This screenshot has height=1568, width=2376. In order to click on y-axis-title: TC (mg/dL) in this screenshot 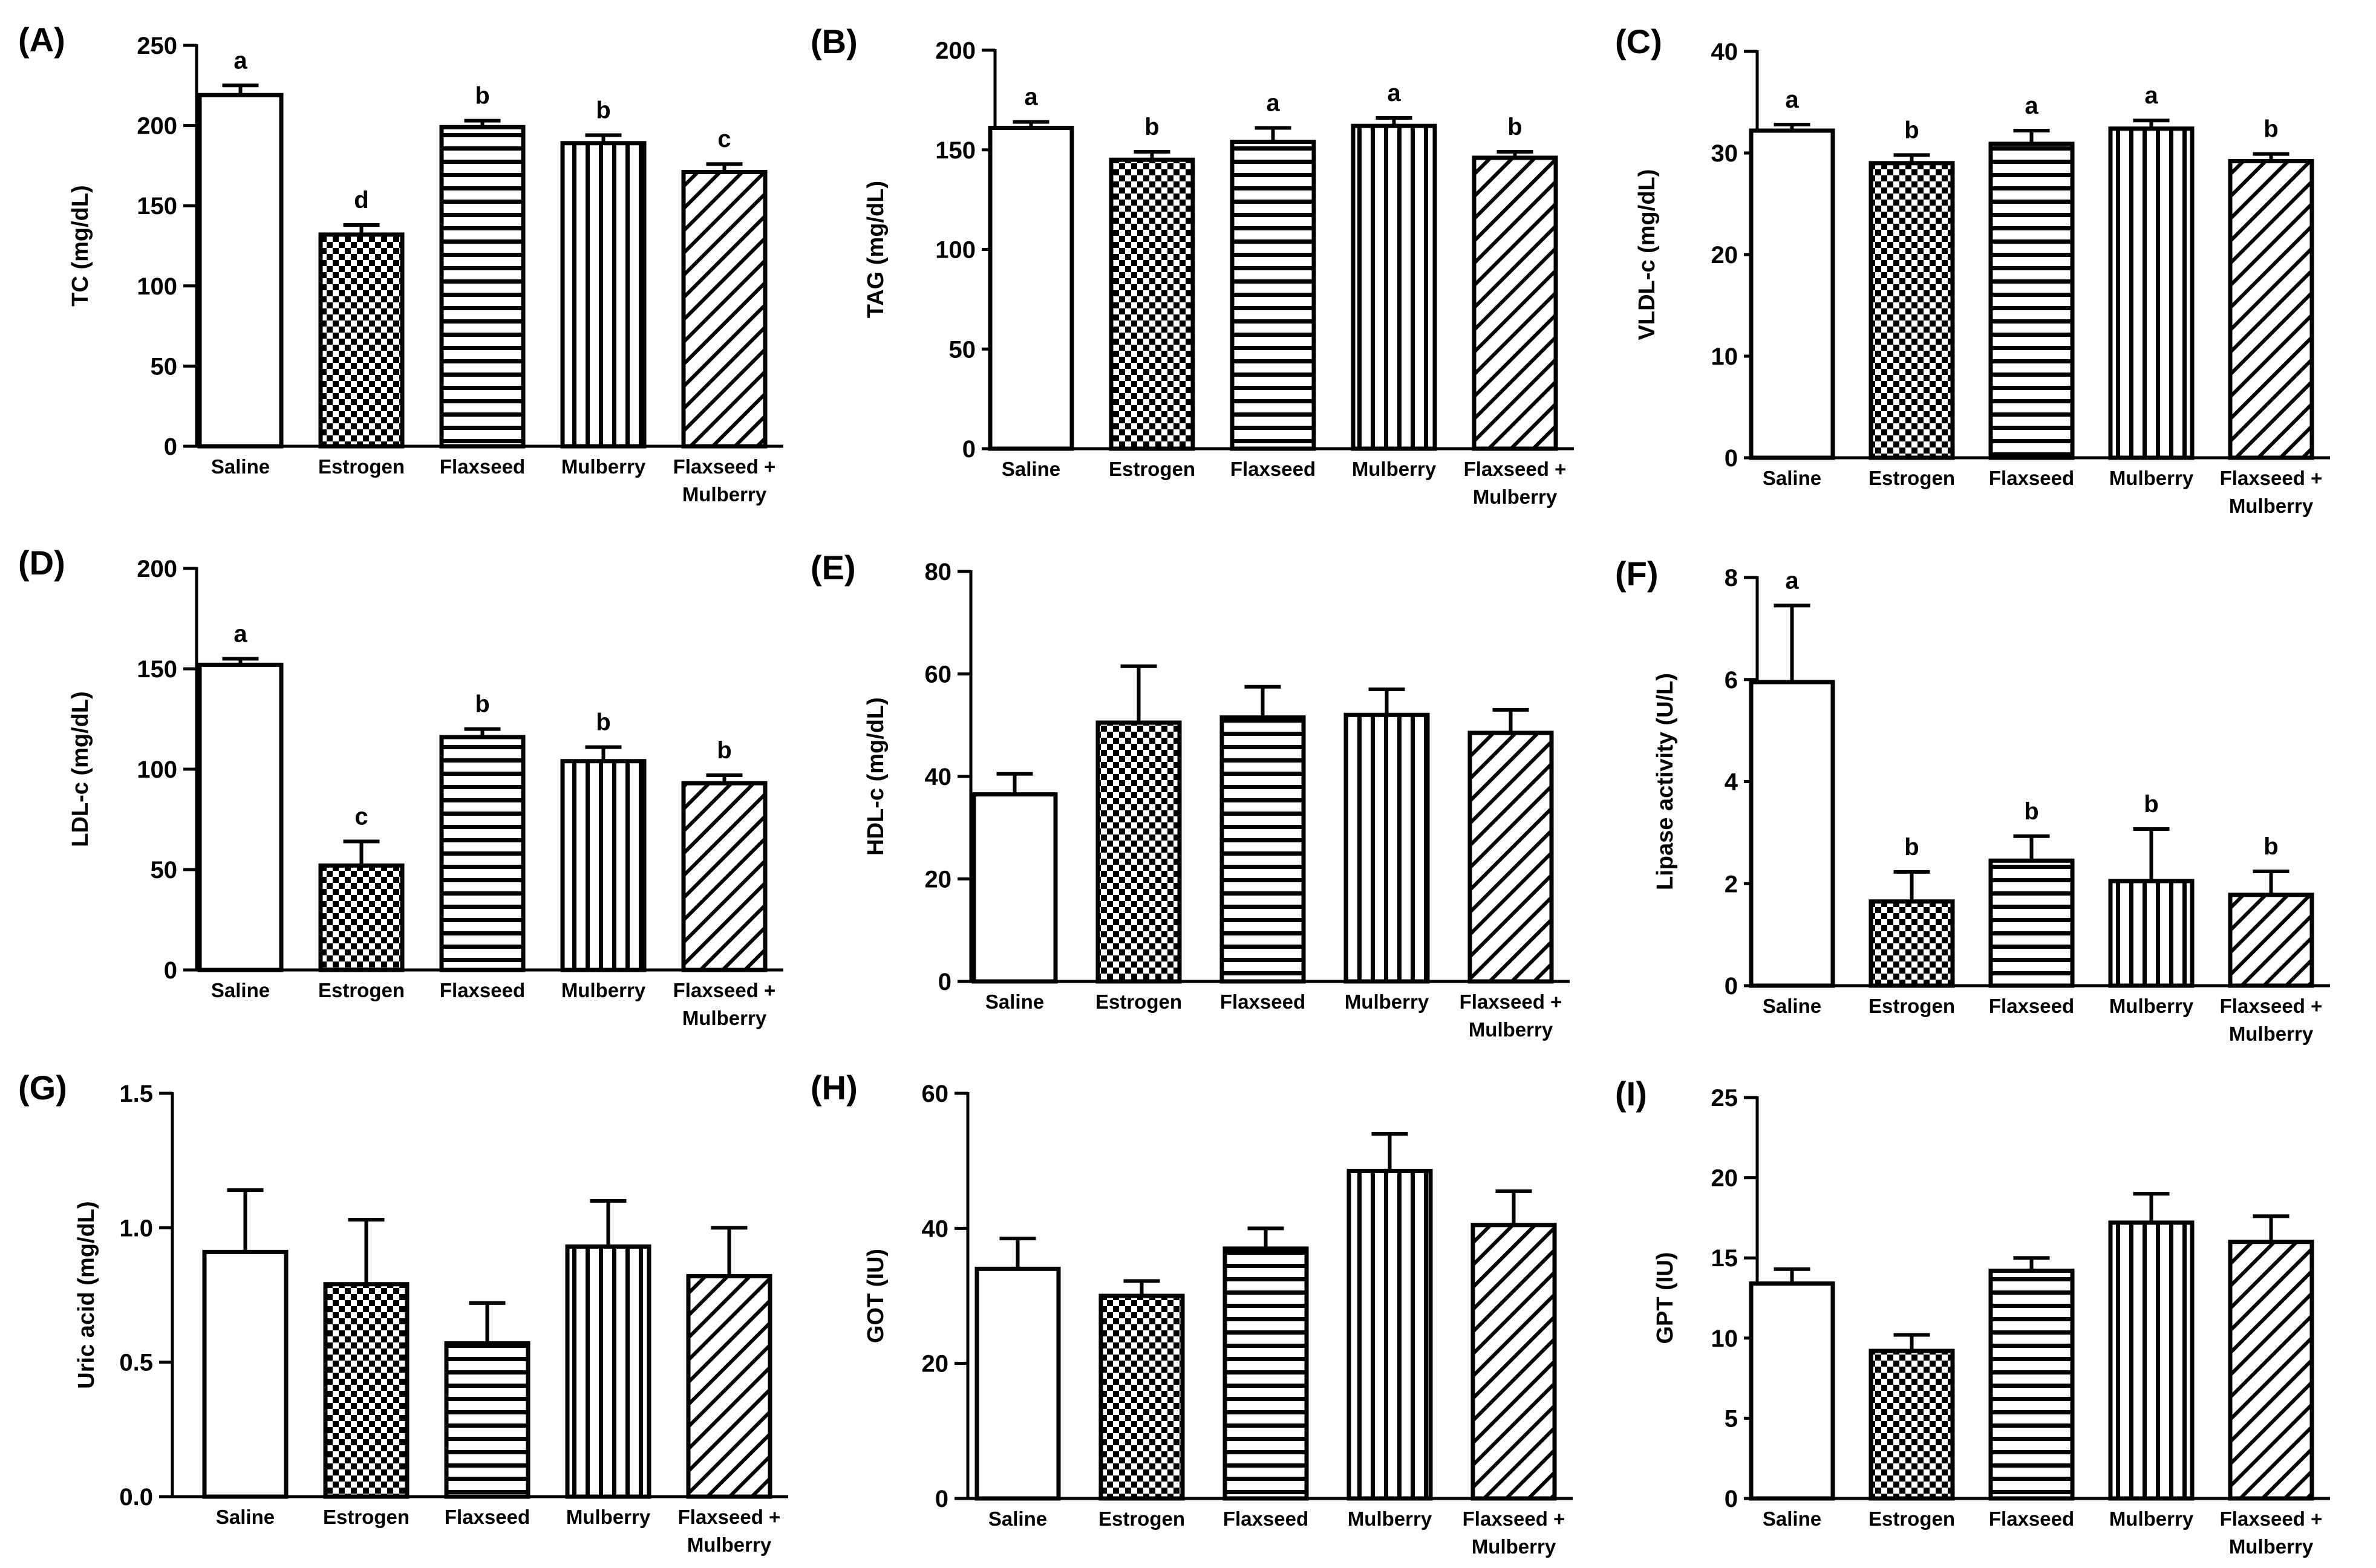, I will do `click(80, 246)`.